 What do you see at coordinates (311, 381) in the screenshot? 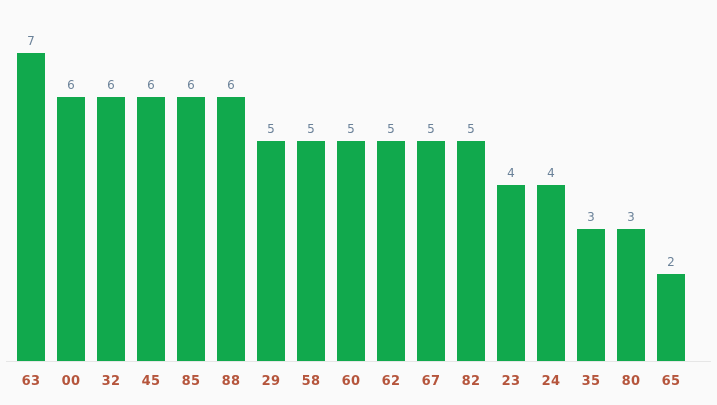
I see `x-axis-tick-label: 58` at bounding box center [311, 381].